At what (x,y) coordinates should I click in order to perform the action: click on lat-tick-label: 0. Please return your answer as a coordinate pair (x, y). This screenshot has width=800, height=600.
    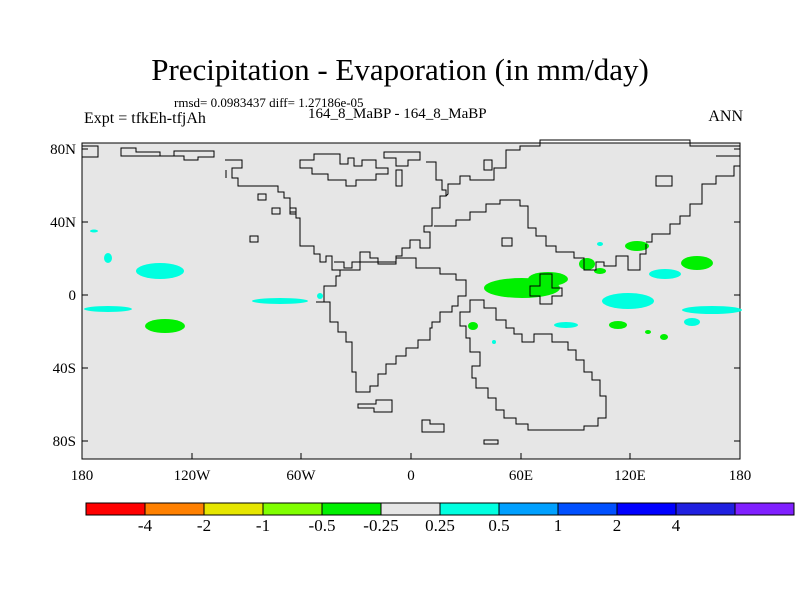
    Looking at the image, I should click on (73, 296).